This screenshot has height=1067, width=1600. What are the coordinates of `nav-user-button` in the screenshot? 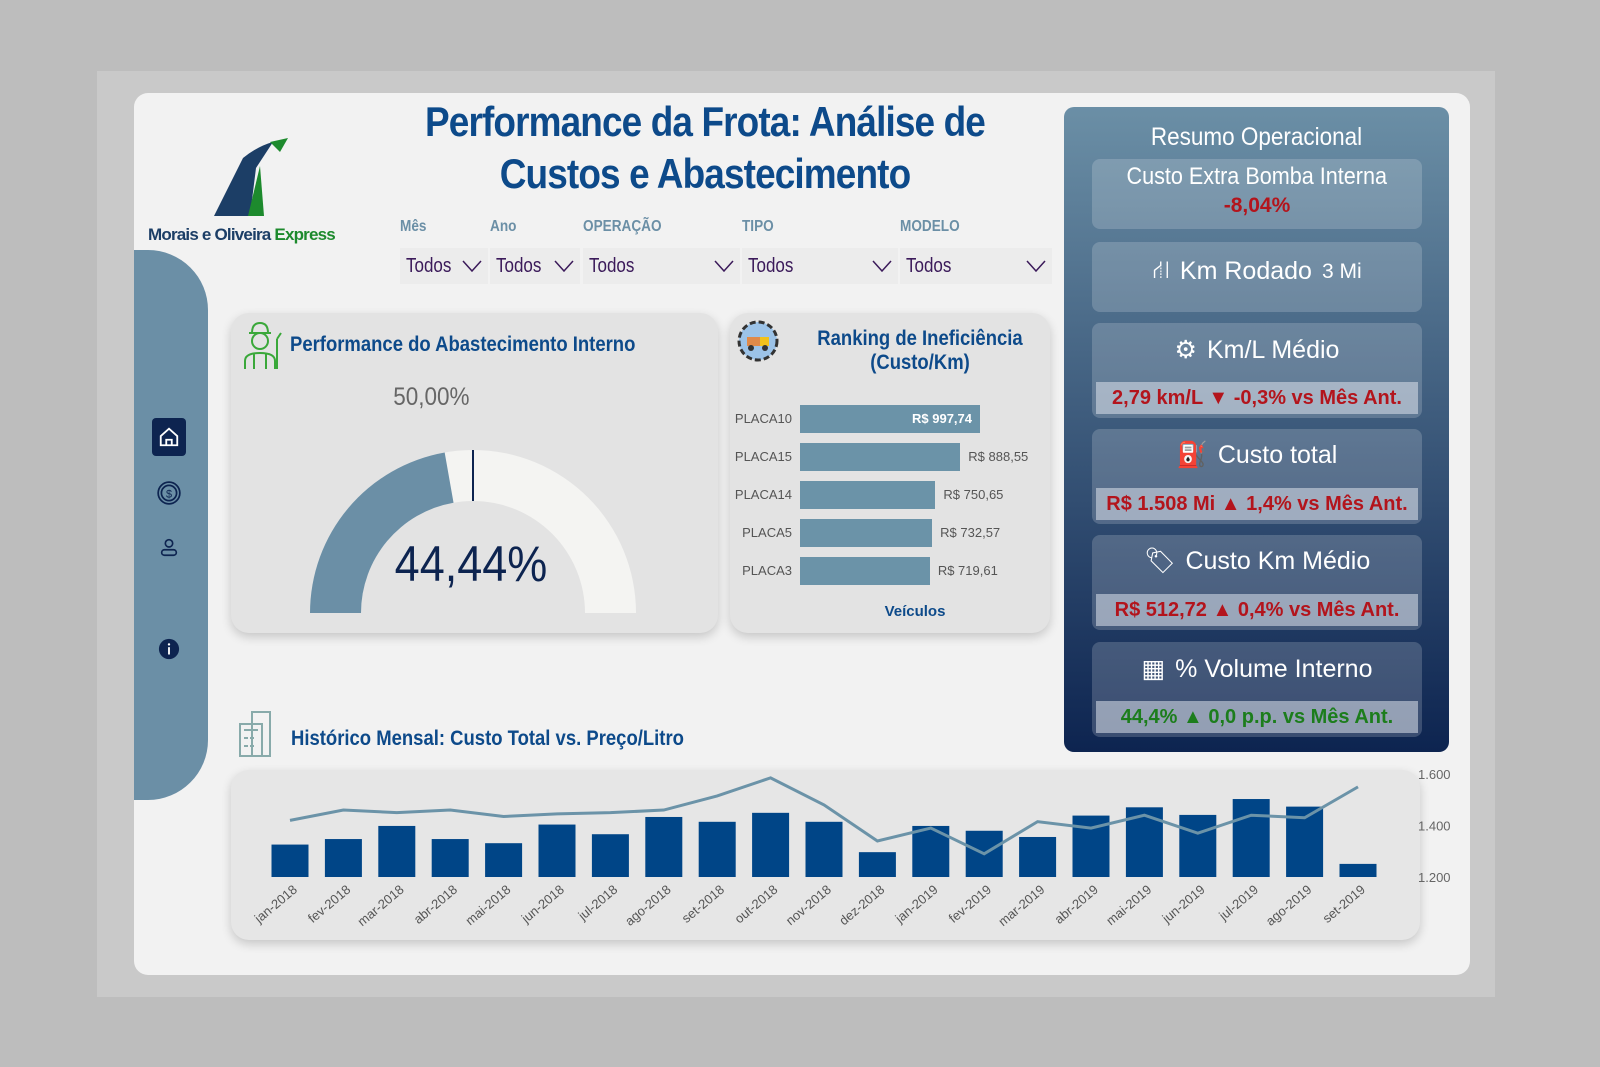 It's located at (169, 547).